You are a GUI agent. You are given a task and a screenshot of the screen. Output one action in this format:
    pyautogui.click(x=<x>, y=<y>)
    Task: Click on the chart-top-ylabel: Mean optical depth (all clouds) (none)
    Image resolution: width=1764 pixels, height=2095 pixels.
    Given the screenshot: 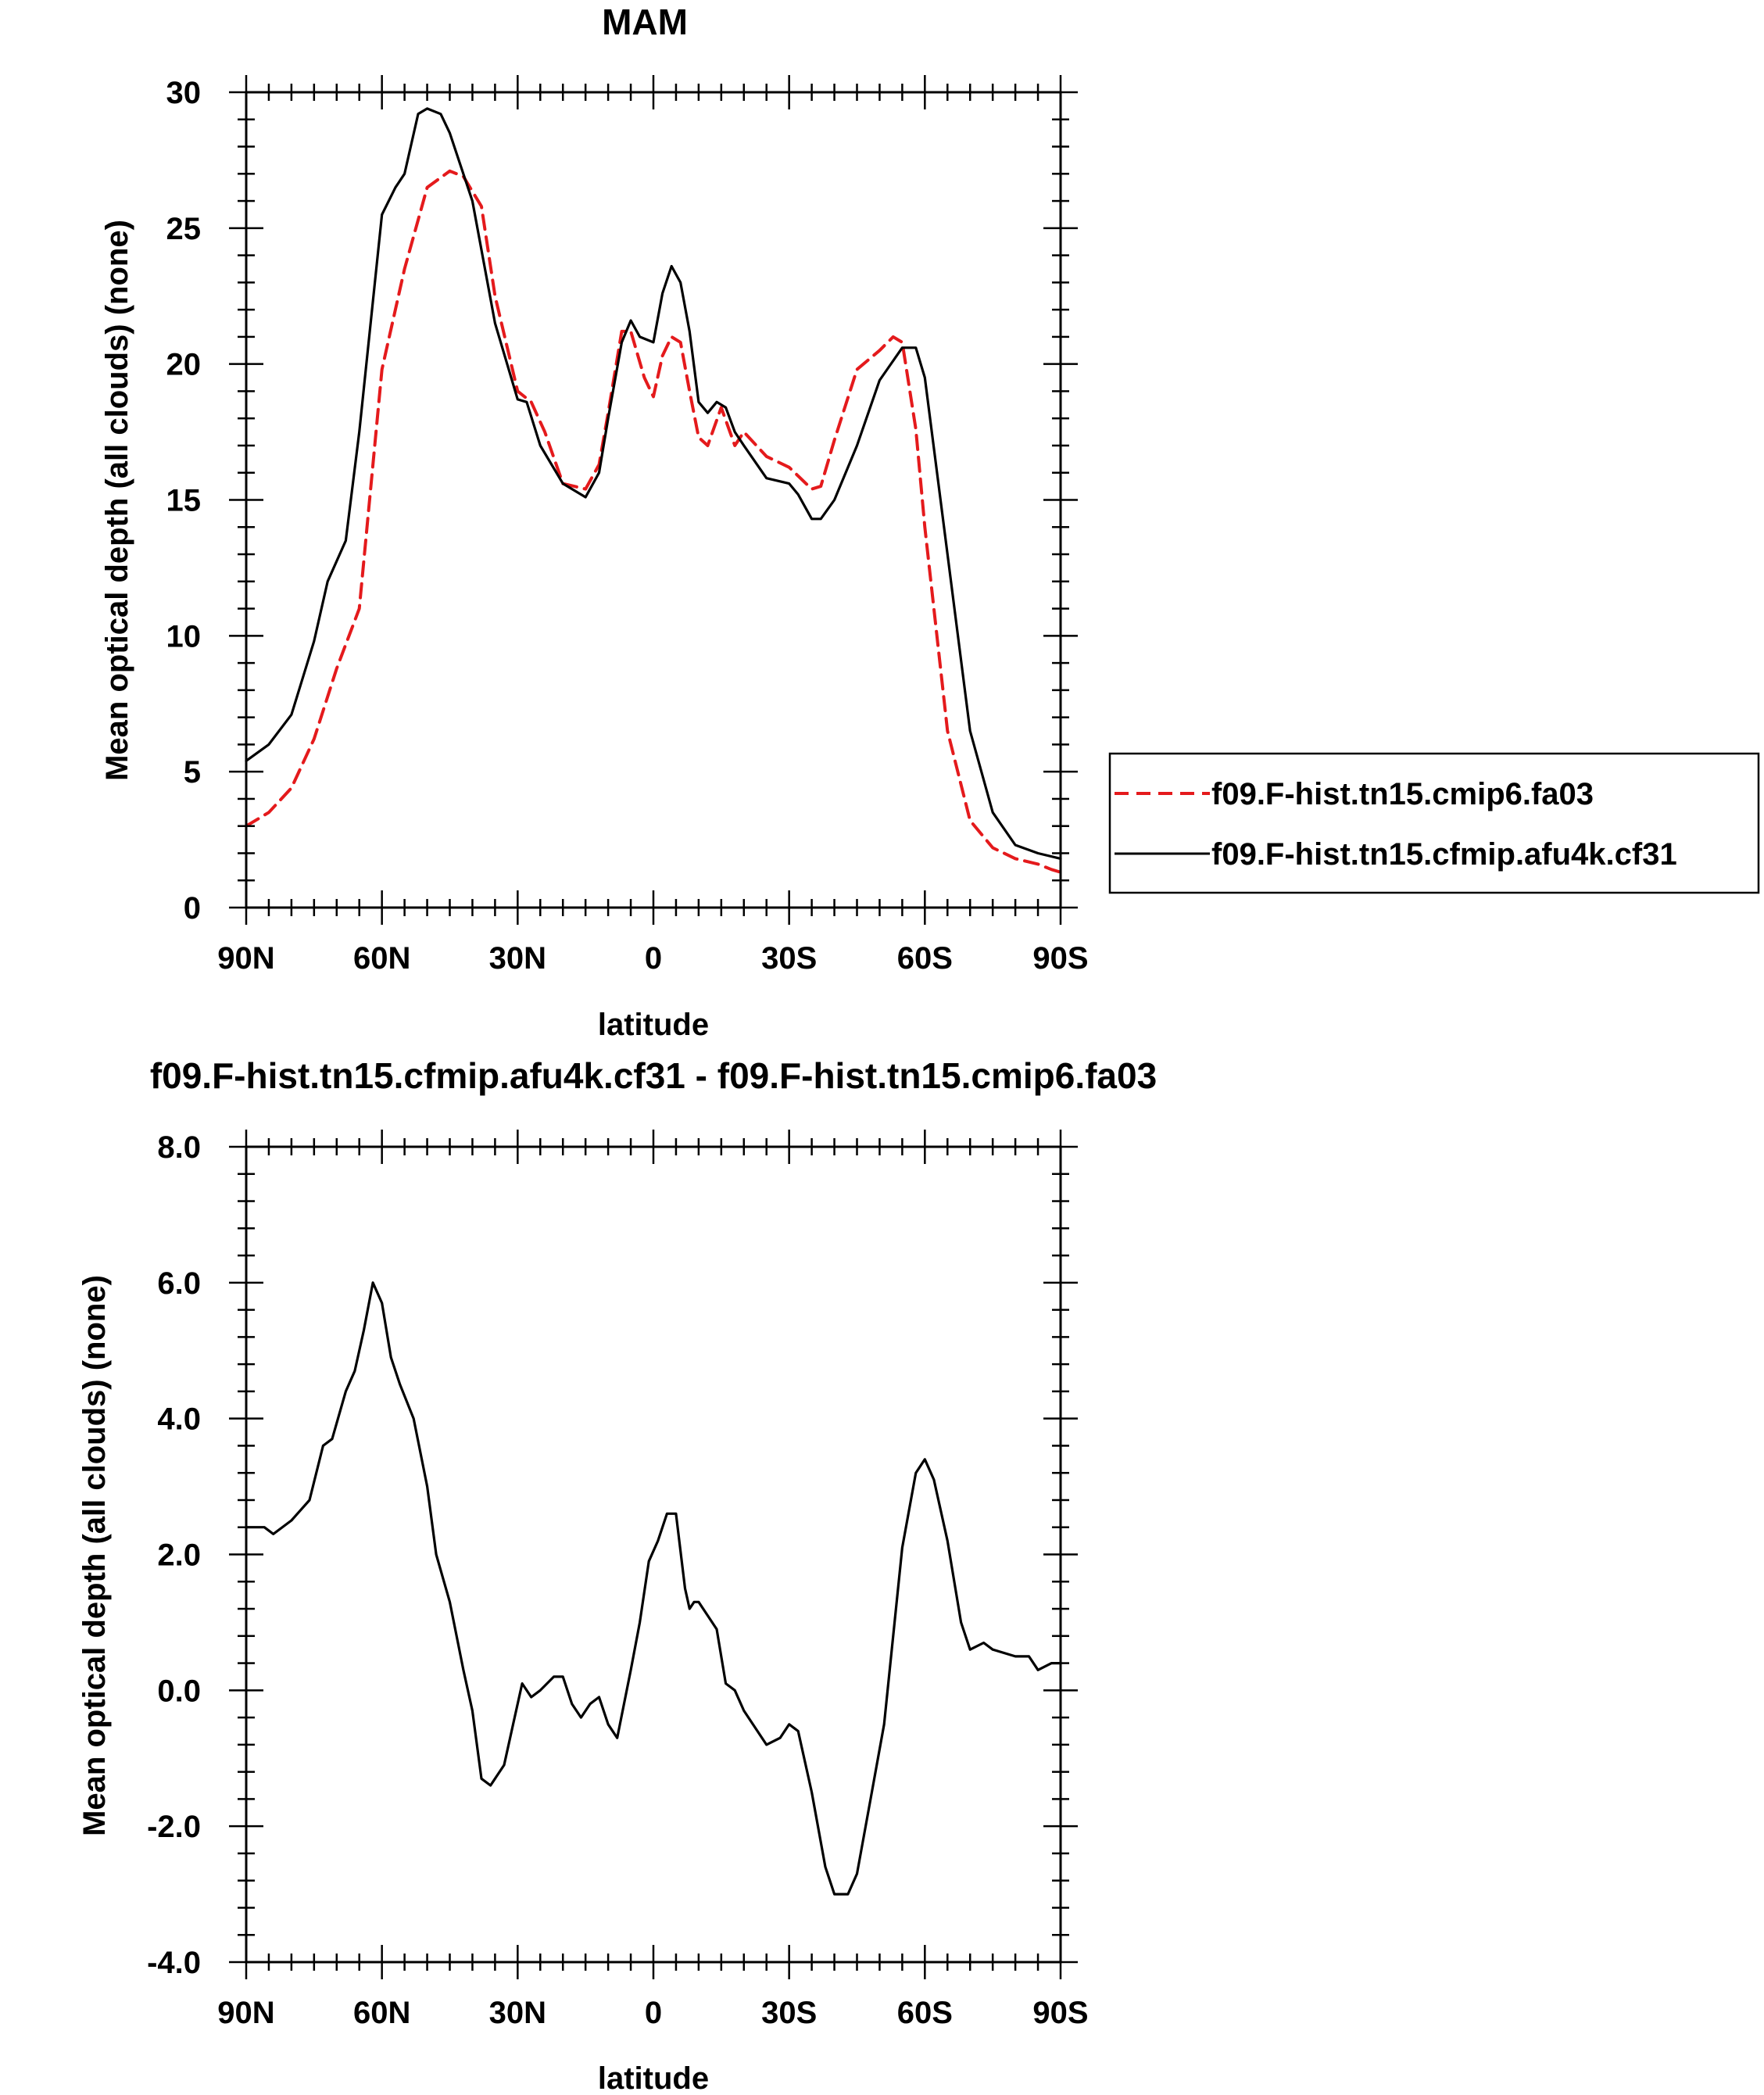 What is the action you would take?
    pyautogui.click(x=117, y=500)
    